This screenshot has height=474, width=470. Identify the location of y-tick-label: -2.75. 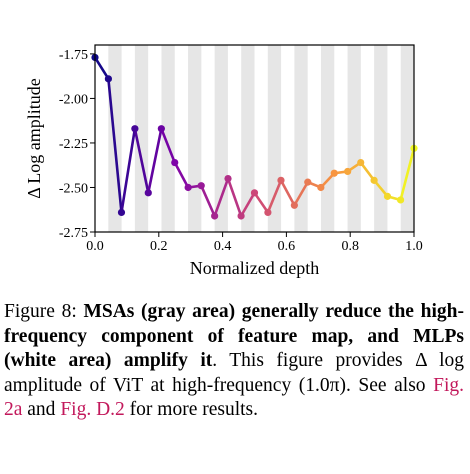
(73, 233).